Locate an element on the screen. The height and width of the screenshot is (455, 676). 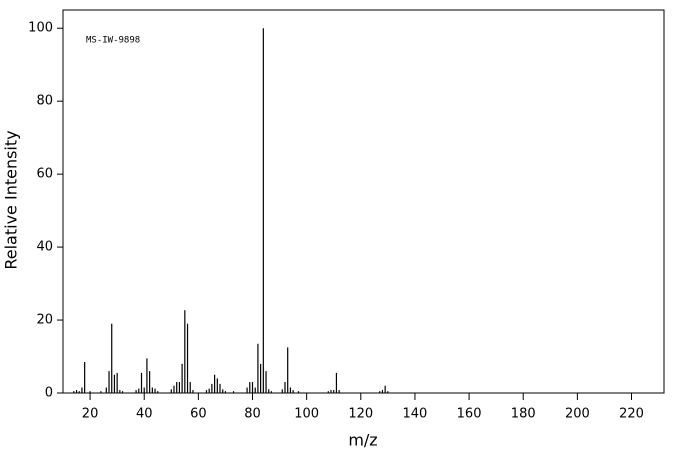
x-tick-label: 220 is located at coordinates (631, 414).